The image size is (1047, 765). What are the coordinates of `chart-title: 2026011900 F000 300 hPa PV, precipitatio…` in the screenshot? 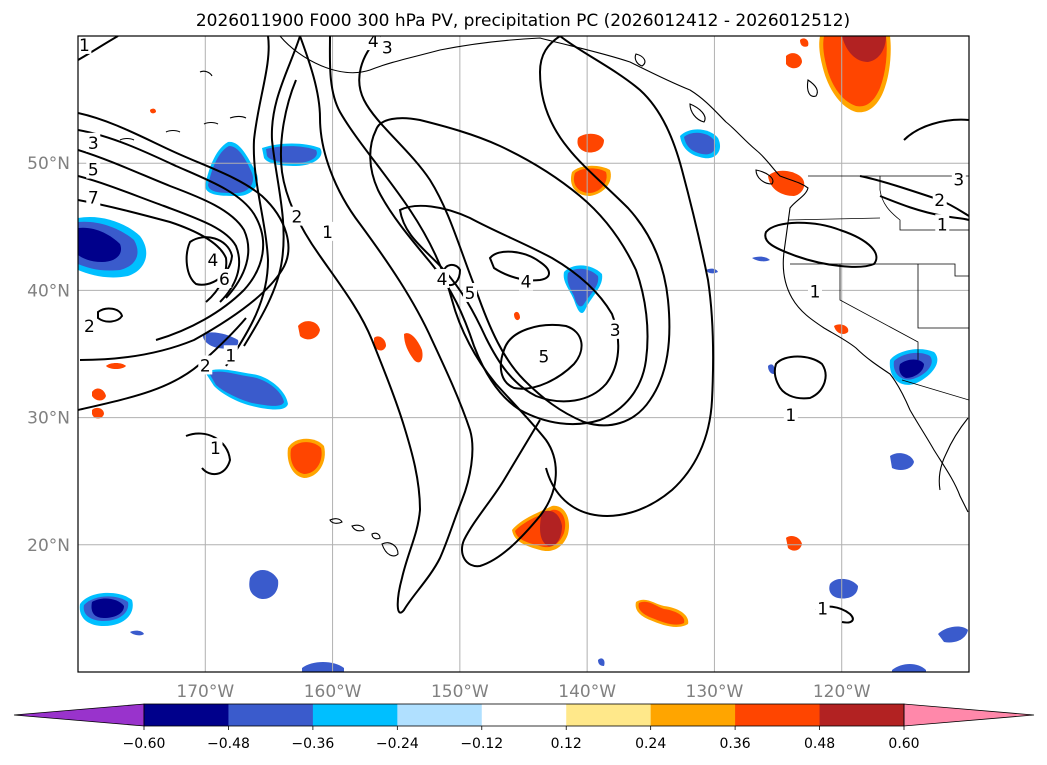 It's located at (523, 21).